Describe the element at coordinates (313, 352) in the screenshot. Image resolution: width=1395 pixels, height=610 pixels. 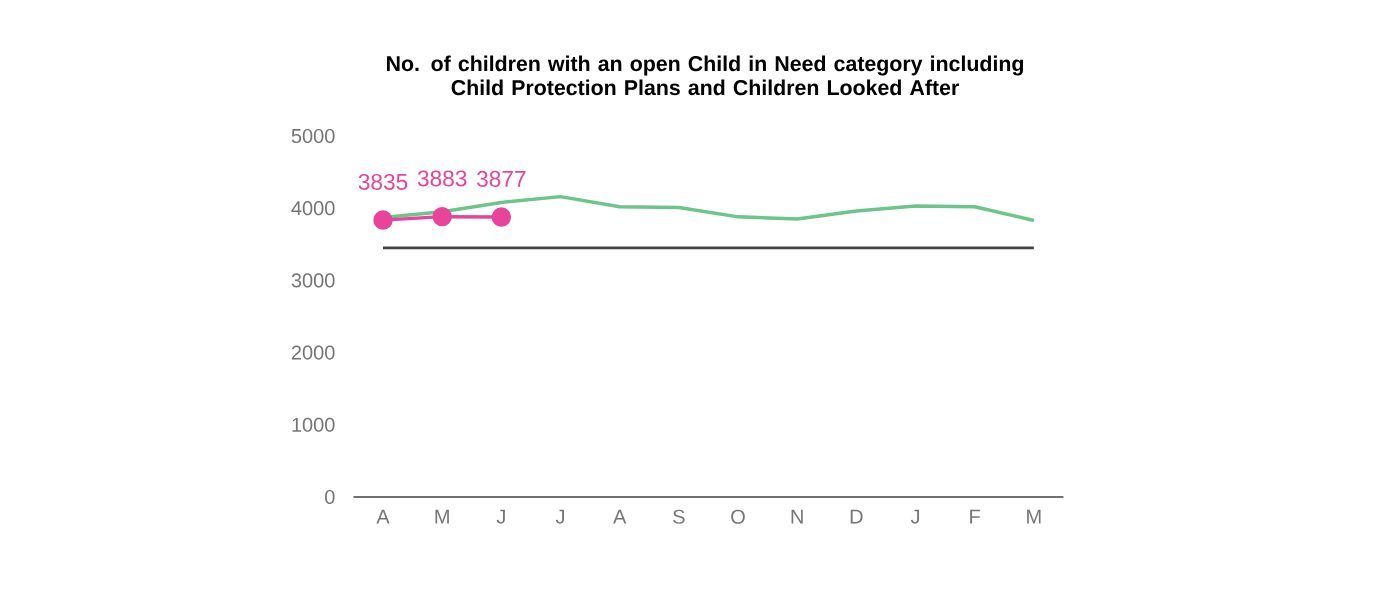
I see `y-tick-label: 2000` at that location.